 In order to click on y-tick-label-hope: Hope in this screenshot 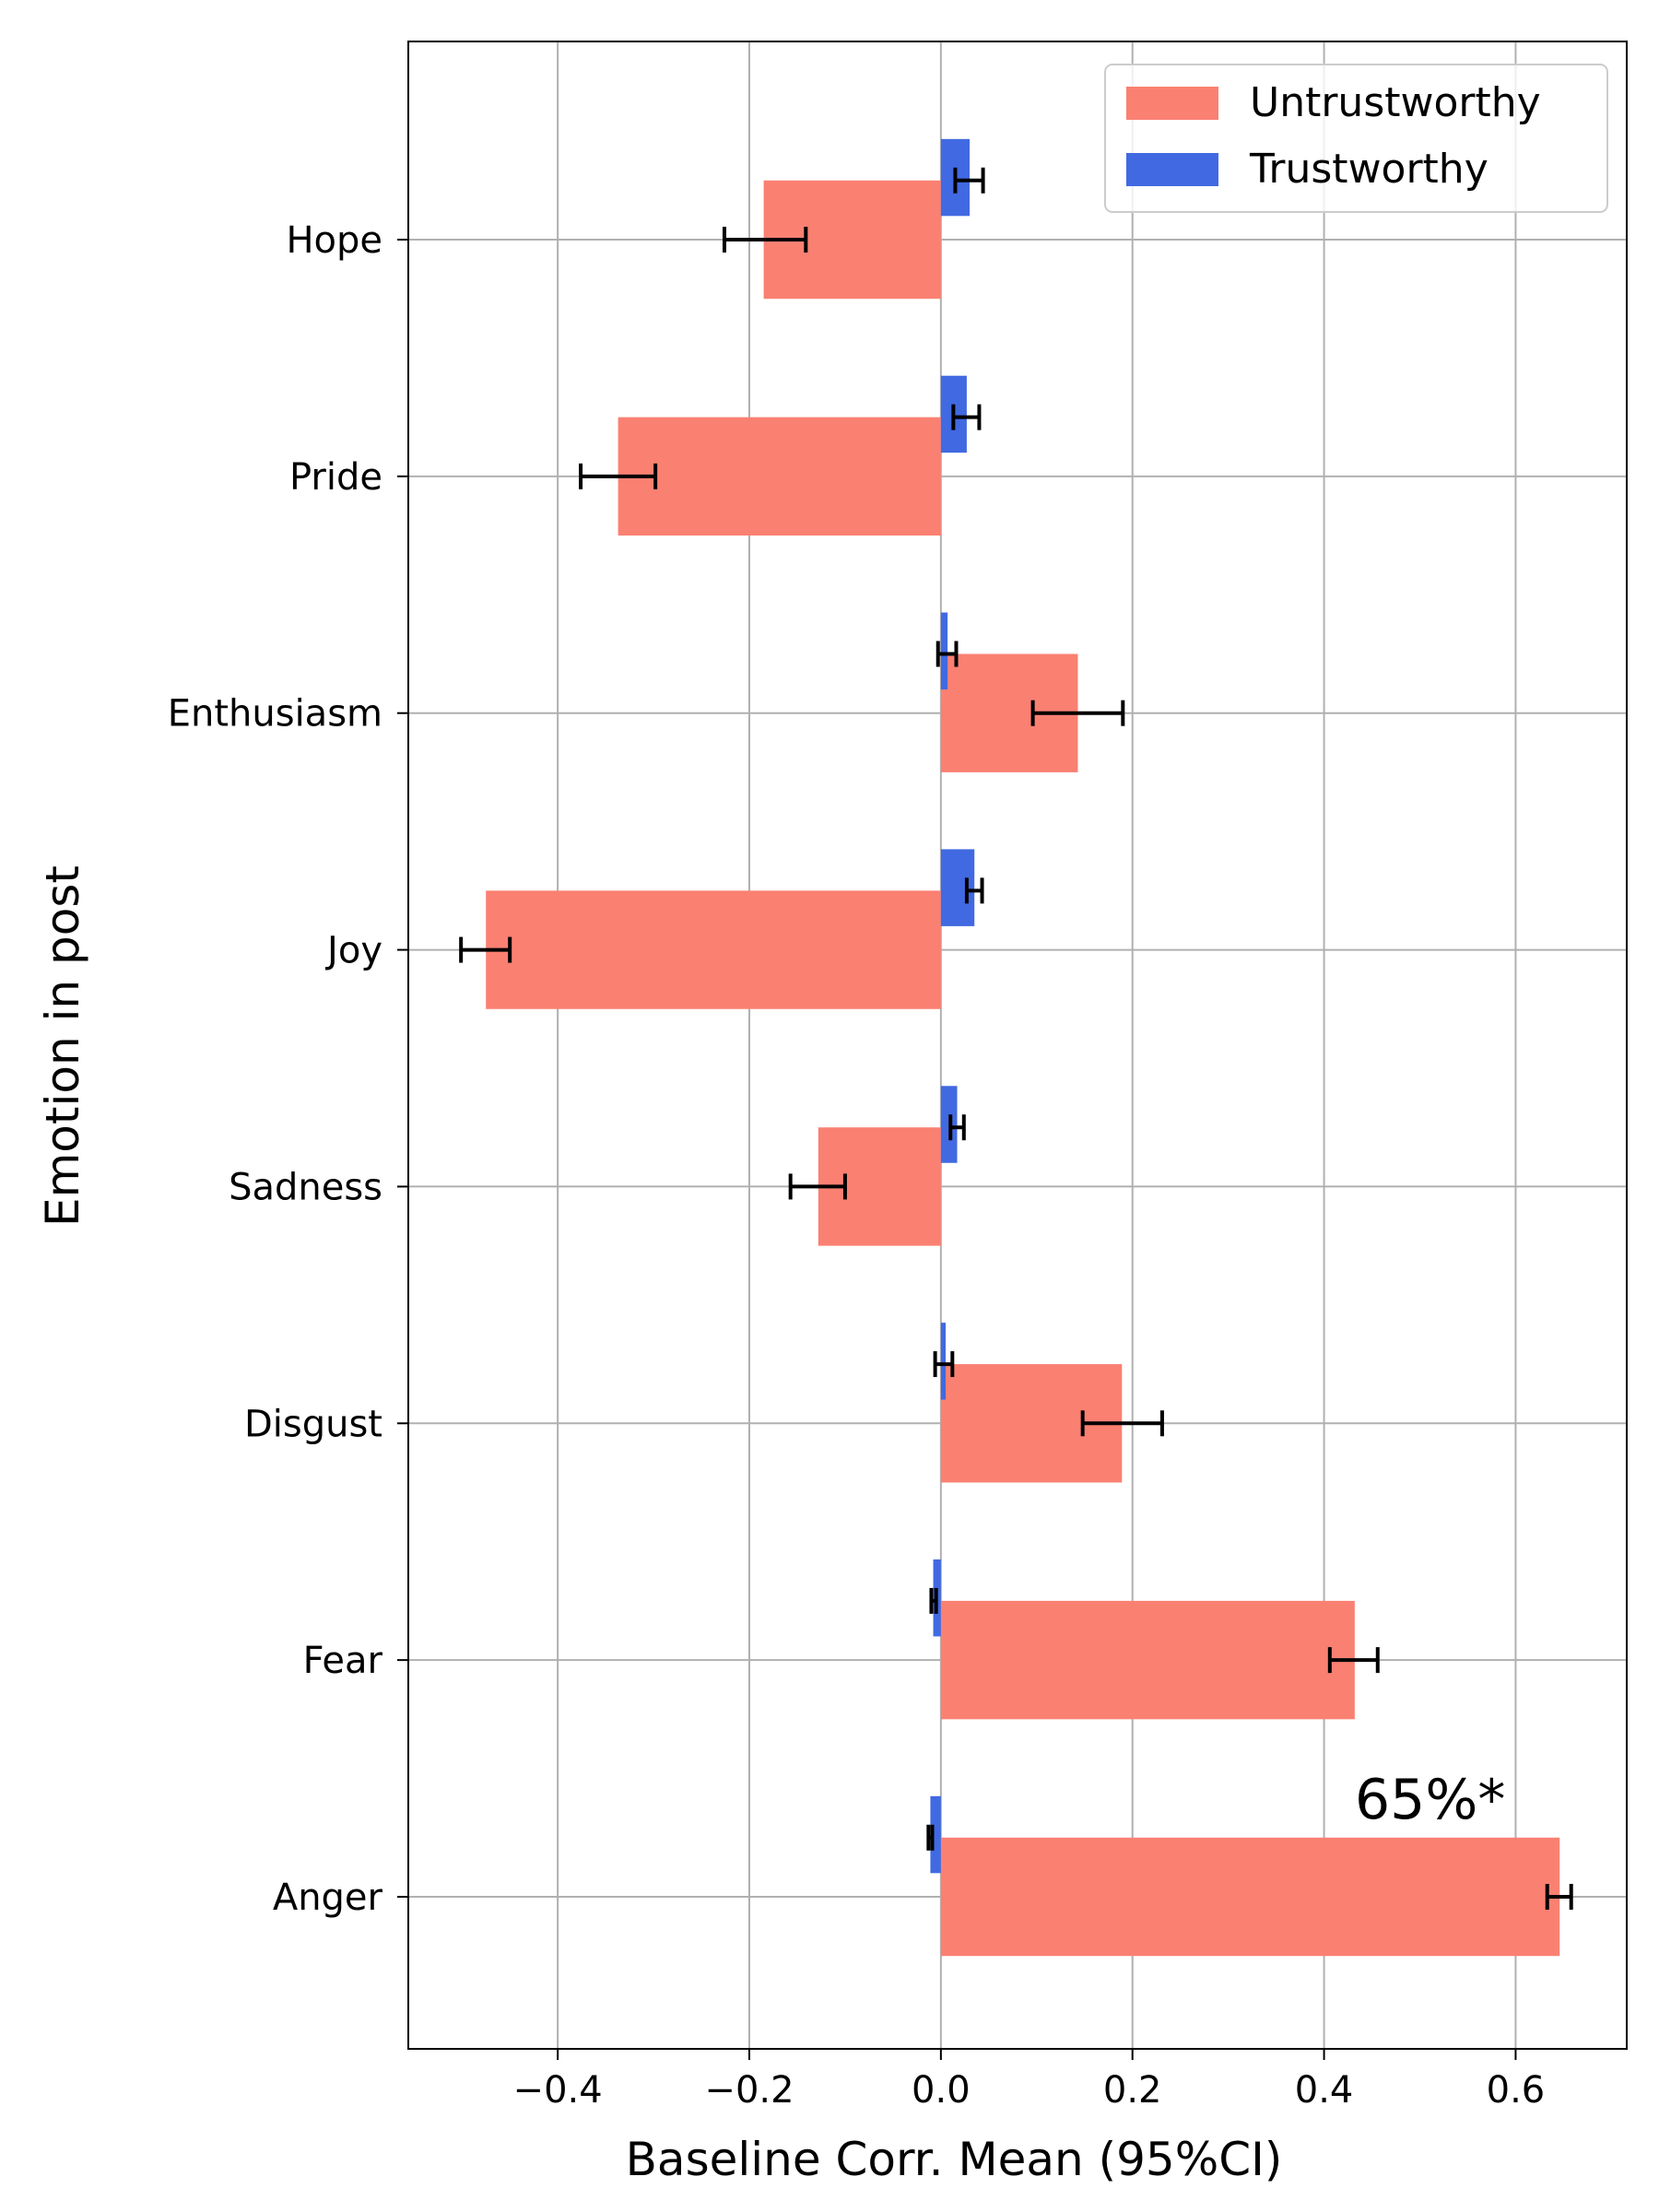, I will do `click(334, 240)`.